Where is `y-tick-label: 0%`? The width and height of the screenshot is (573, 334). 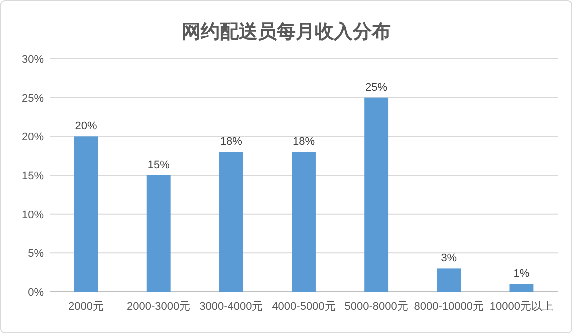 y-tick-label: 0% is located at coordinates (36, 293).